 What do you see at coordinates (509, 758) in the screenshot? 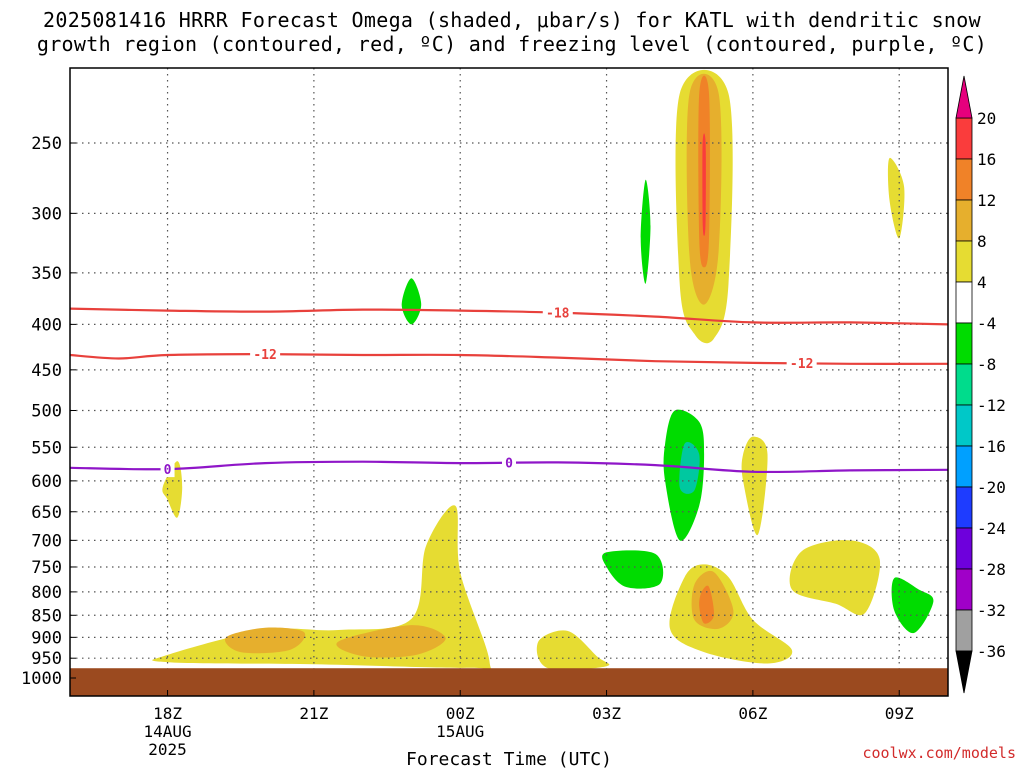
I see `x-axis-title: Forecast Time (UTC)` at bounding box center [509, 758].